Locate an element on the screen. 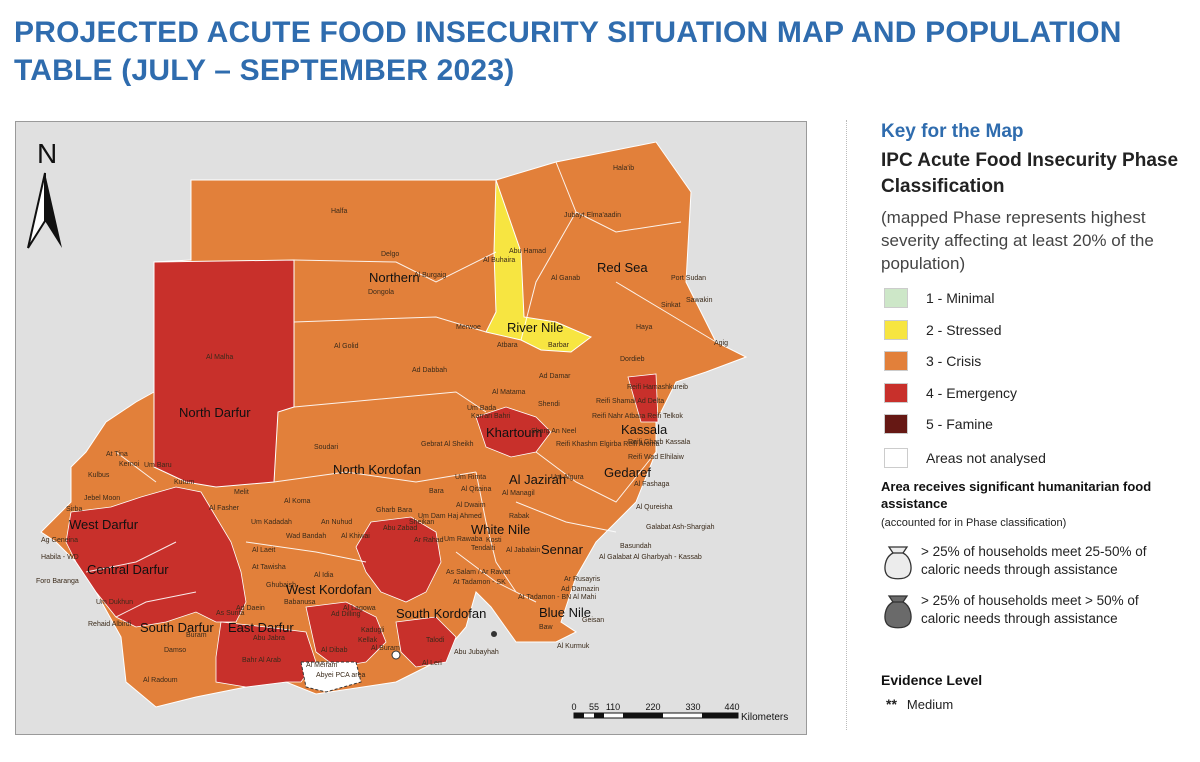 The height and width of the screenshot is (762, 1200). locality-label: Ad Damazin is located at coordinates (580, 589).